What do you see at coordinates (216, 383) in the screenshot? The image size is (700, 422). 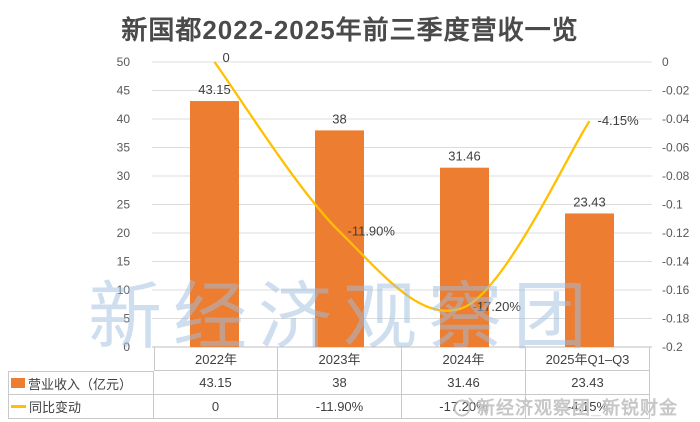 I see `table-value-revenue-2022: 43.15` at bounding box center [216, 383].